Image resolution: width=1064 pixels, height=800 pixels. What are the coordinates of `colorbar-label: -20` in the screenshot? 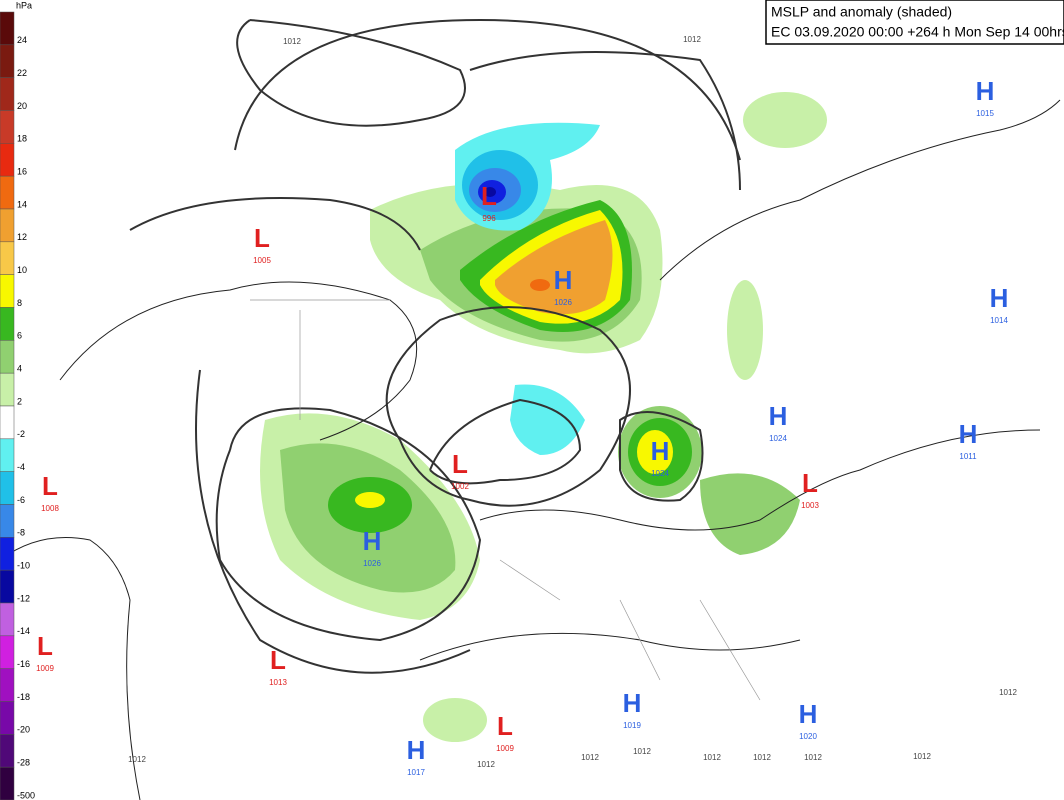 It's located at (23, 730).